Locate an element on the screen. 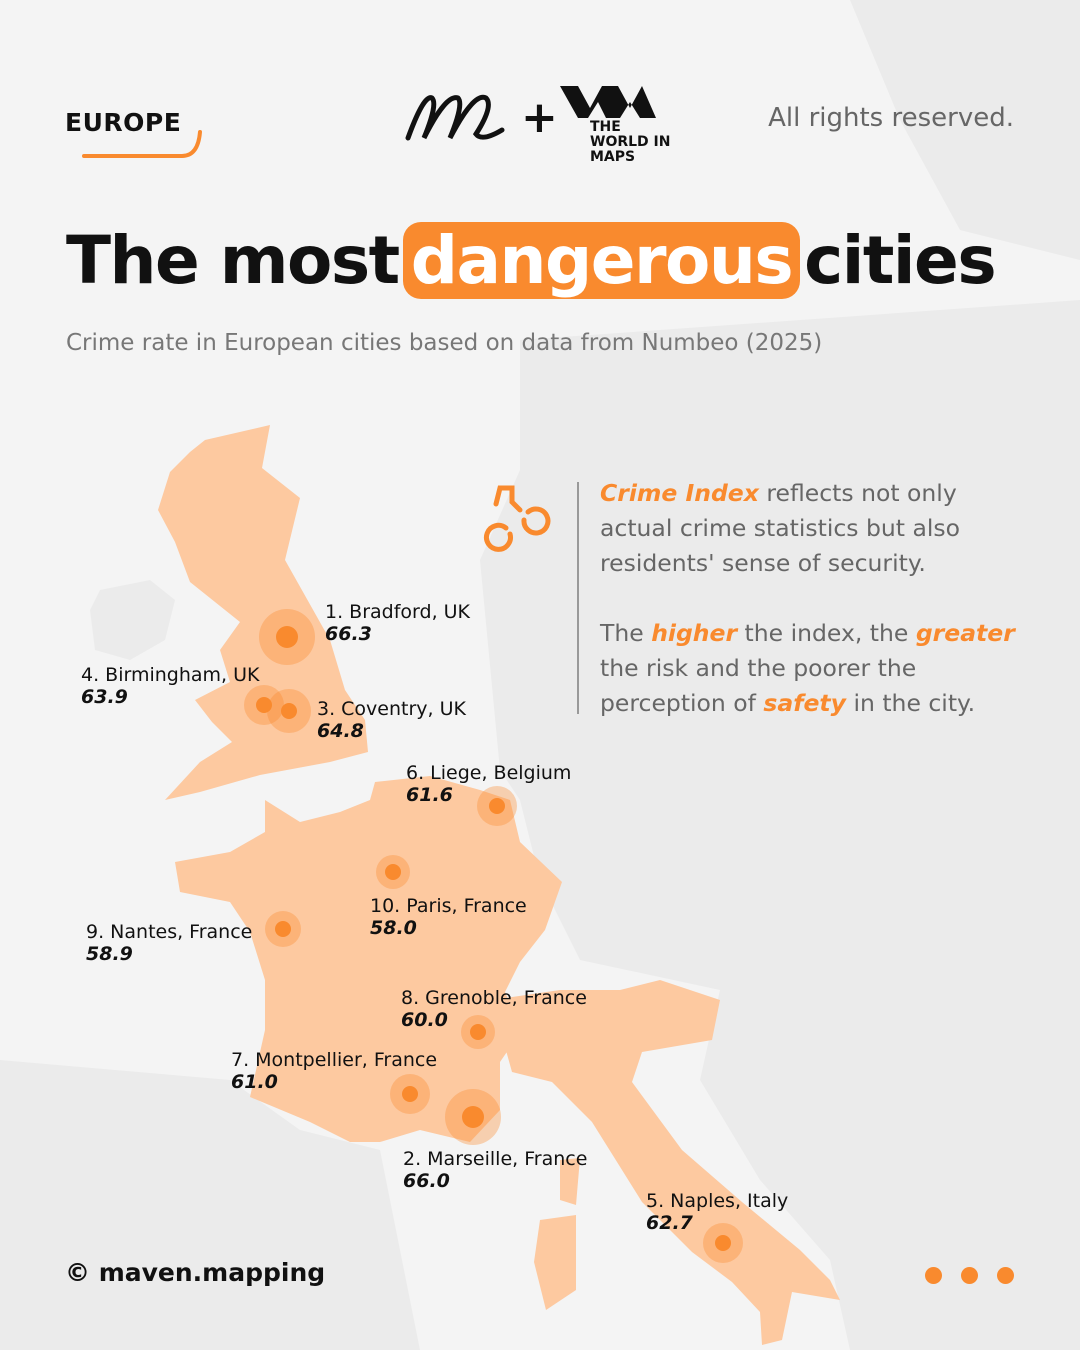  city-index: 62.7 is located at coordinates (669, 1223).